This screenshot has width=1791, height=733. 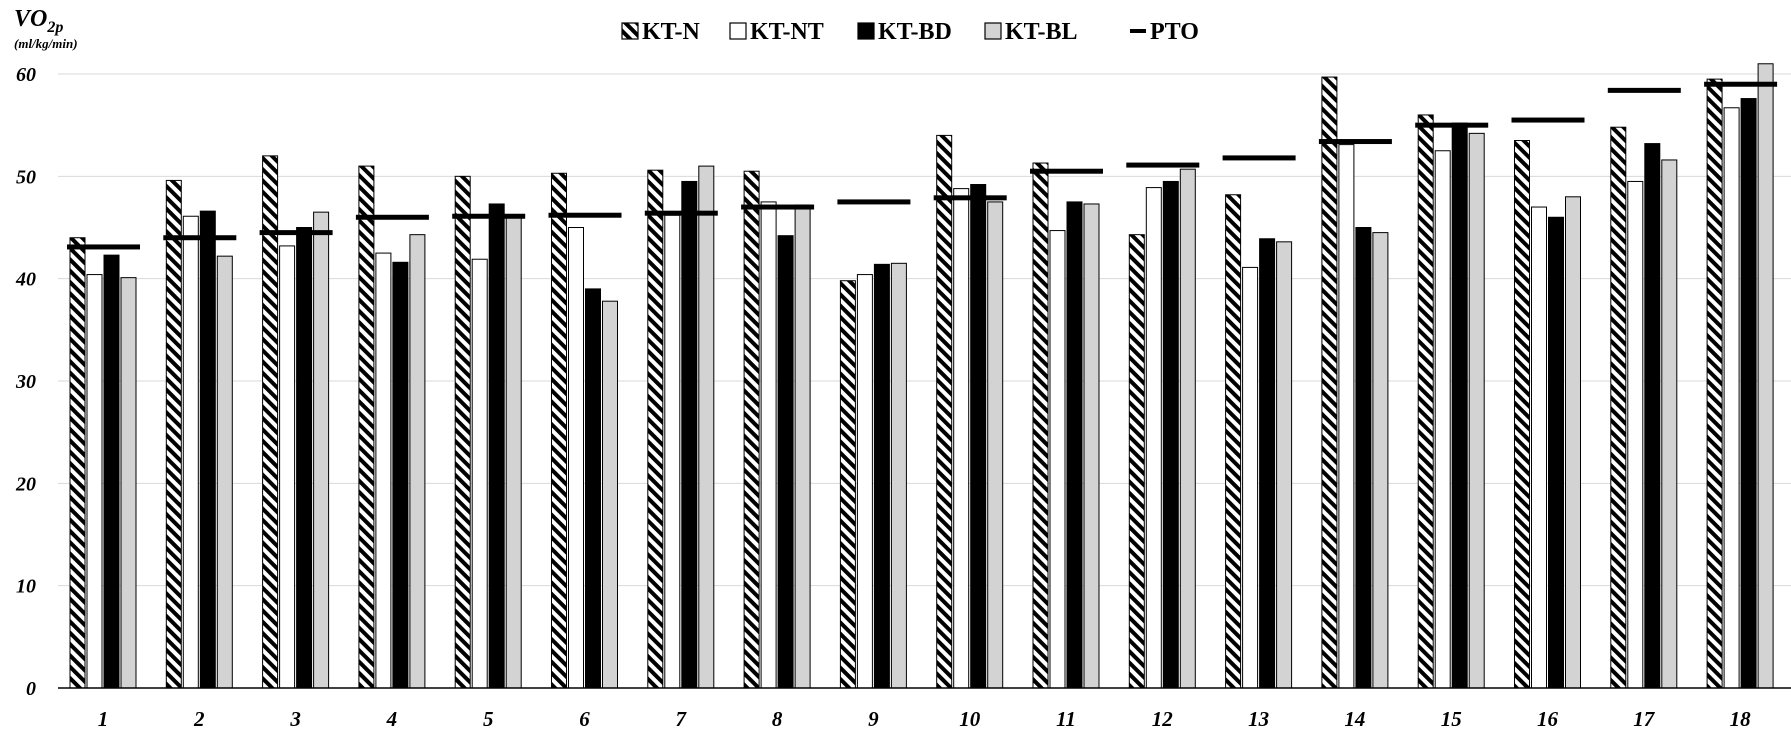 I want to click on legend-item-pto: PTO, so click(x=1164, y=32).